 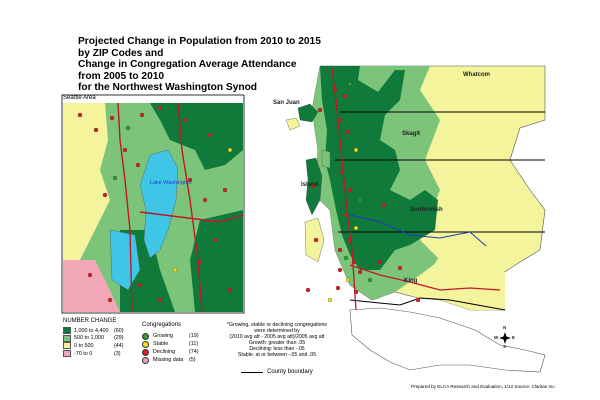 What do you see at coordinates (447, 340) in the screenshot?
I see `region-pierce-outline` at bounding box center [447, 340].